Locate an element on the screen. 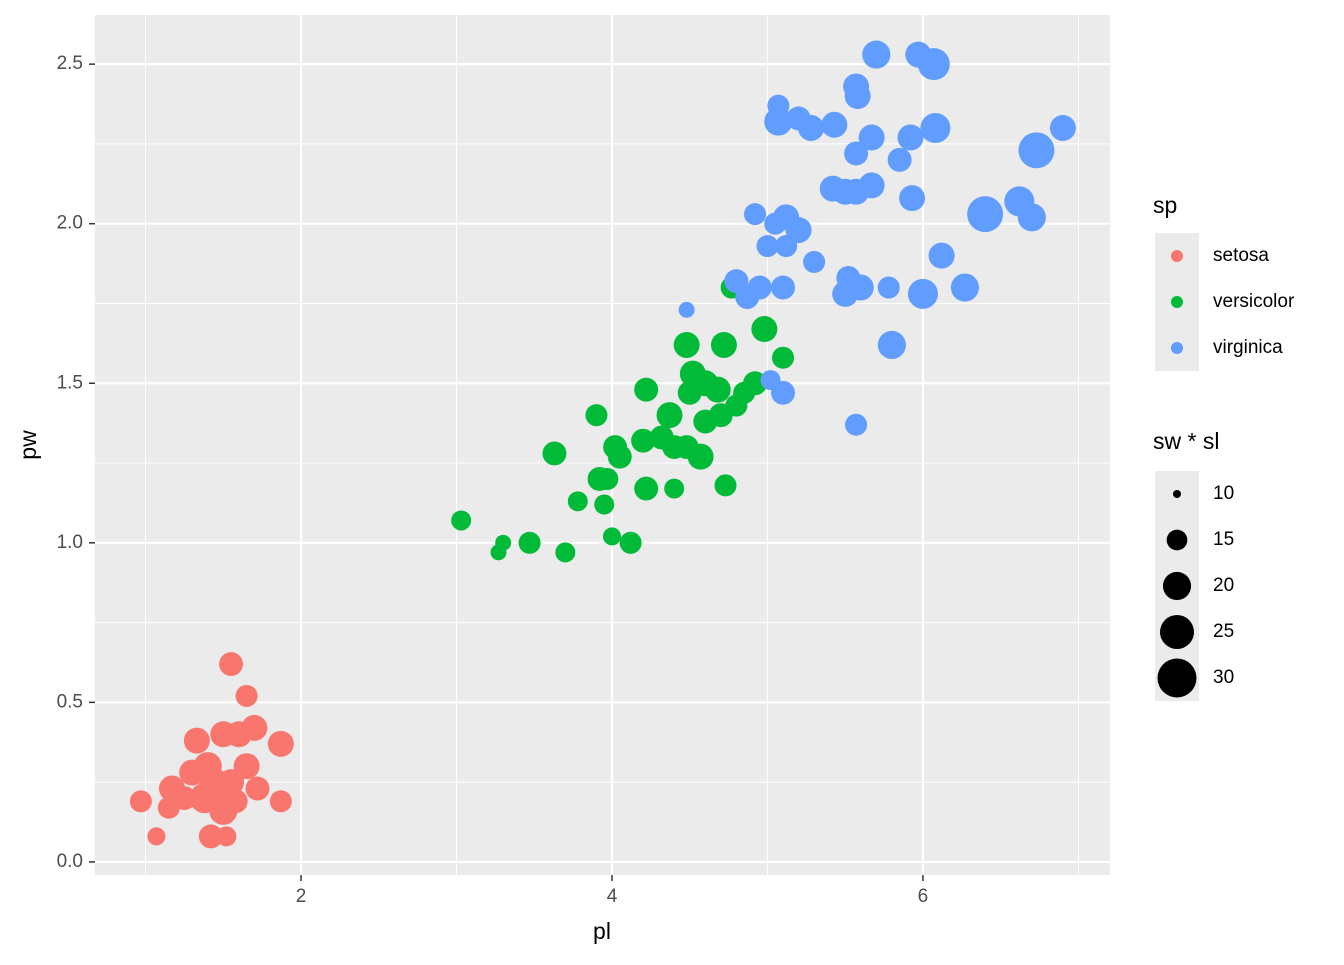 The image size is (1344, 965). legend-title: sp is located at coordinates (1165, 205).